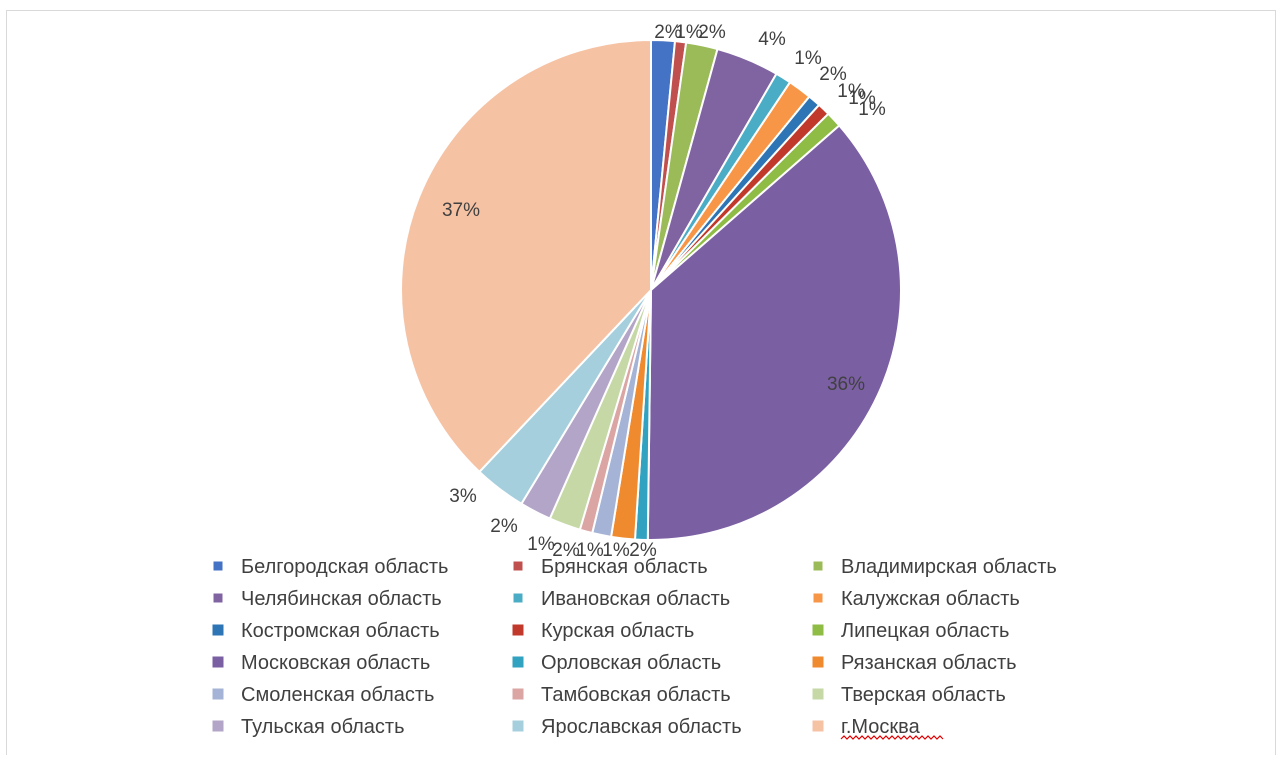 This screenshot has width=1284, height=758. What do you see at coordinates (335, 663) in the screenshot?
I see `legend-label: Московская область` at bounding box center [335, 663].